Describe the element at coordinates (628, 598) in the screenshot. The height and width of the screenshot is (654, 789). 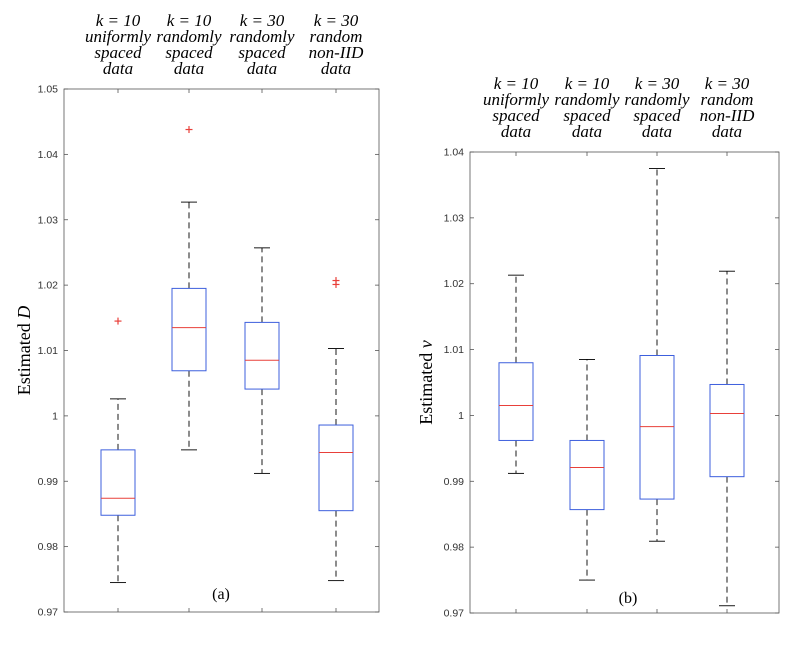
I see `panel-label: (b)` at that location.